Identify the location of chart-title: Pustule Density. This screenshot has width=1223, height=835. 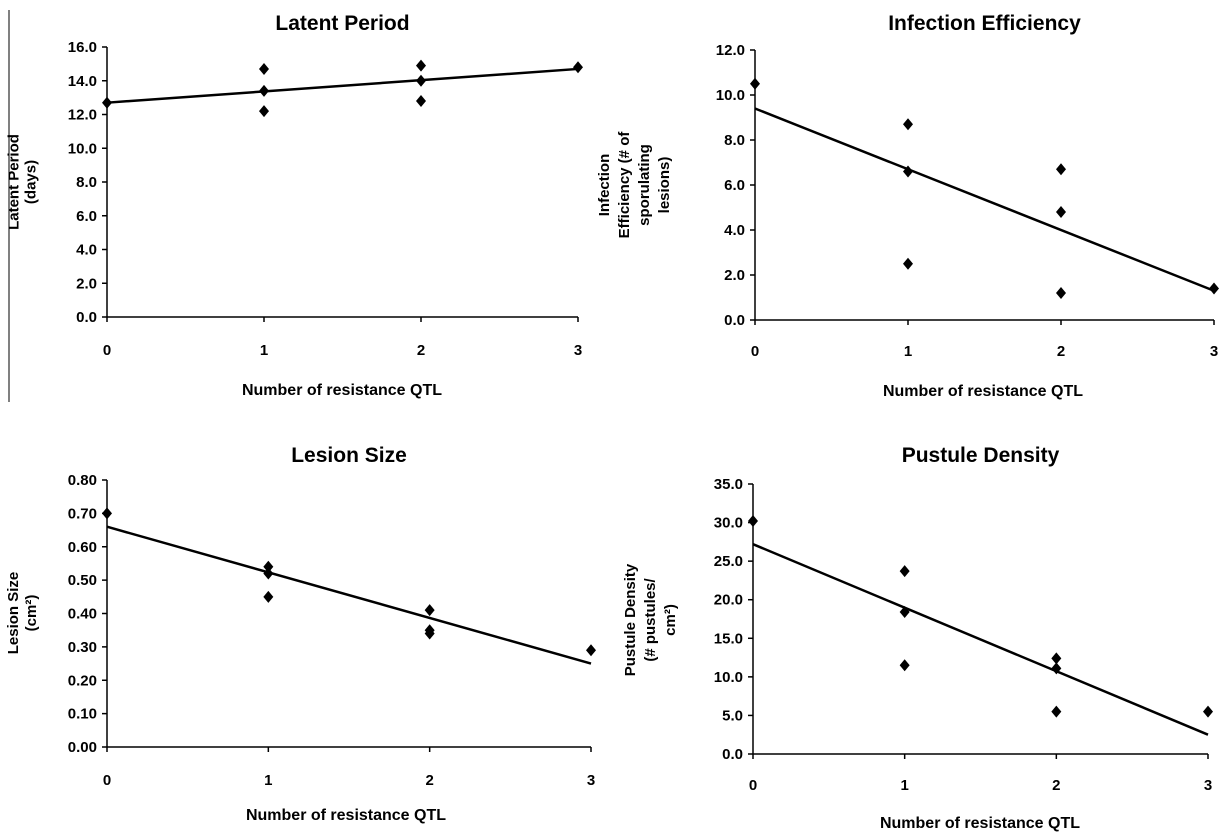
(981, 455).